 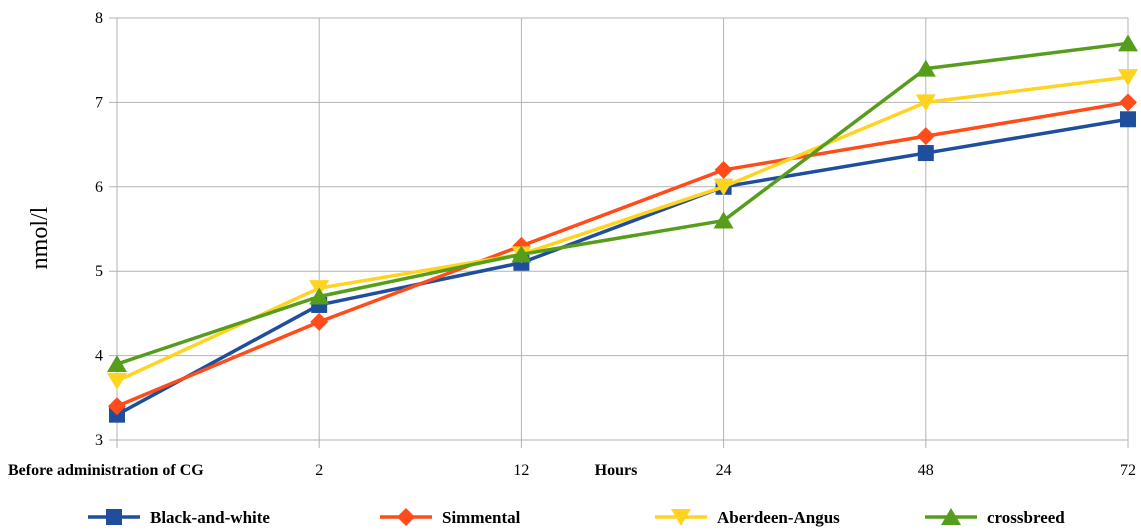 What do you see at coordinates (99, 229) in the screenshot?
I see `y-tick-labels: 3 4 5 6 7 8` at bounding box center [99, 229].